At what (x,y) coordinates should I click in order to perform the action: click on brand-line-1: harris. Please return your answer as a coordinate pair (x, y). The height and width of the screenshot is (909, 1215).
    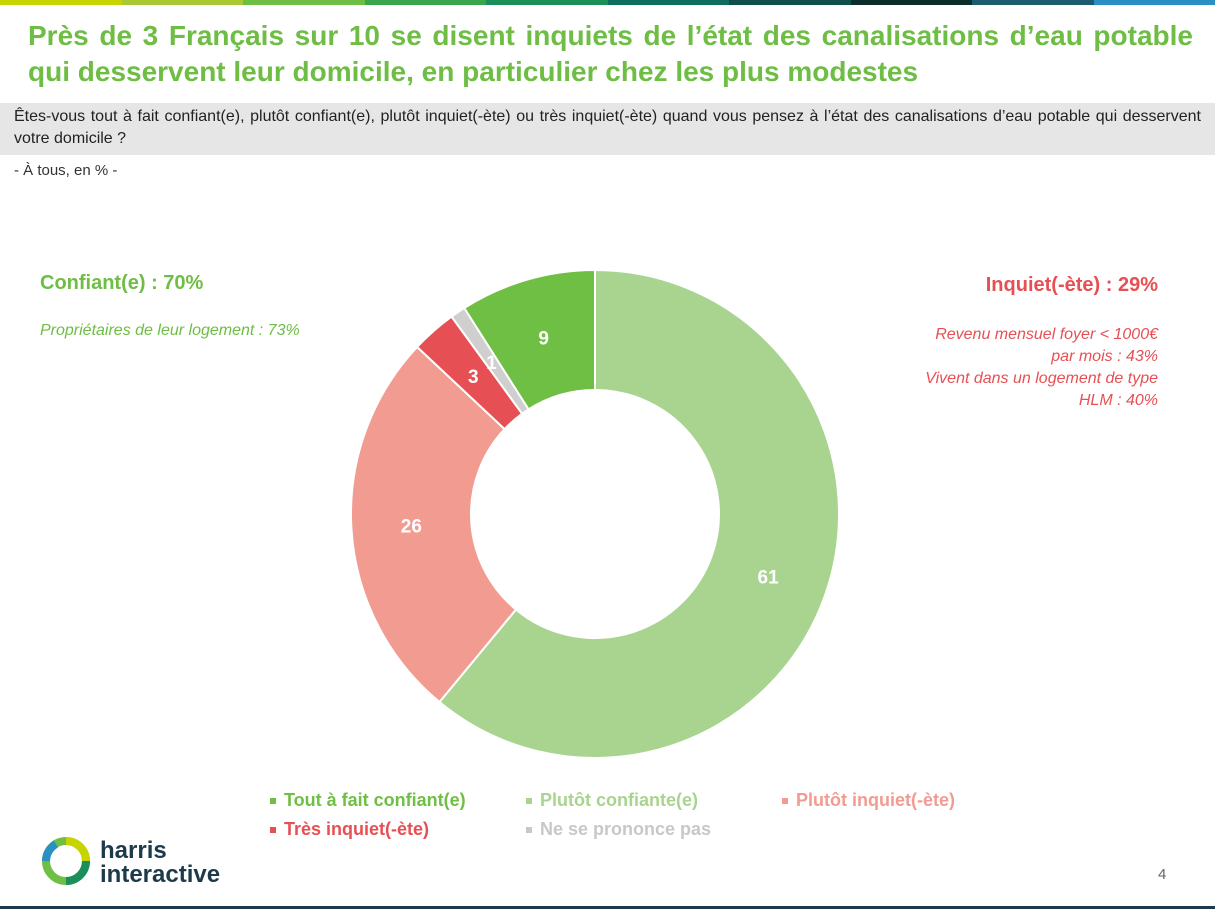
    Looking at the image, I should click on (133, 850).